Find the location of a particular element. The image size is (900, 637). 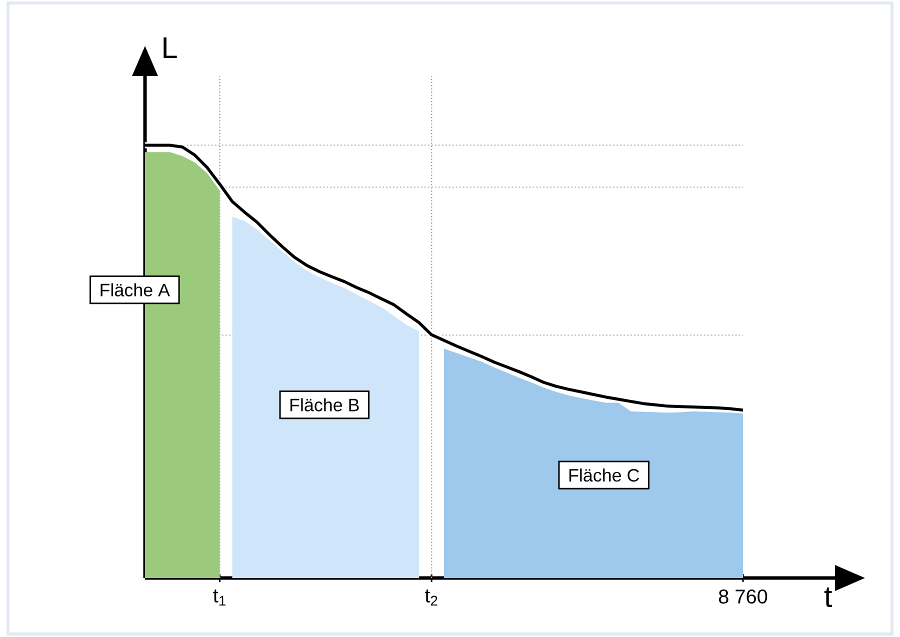

x-tick-label: t$_{1}$ is located at coordinates (219, 598).